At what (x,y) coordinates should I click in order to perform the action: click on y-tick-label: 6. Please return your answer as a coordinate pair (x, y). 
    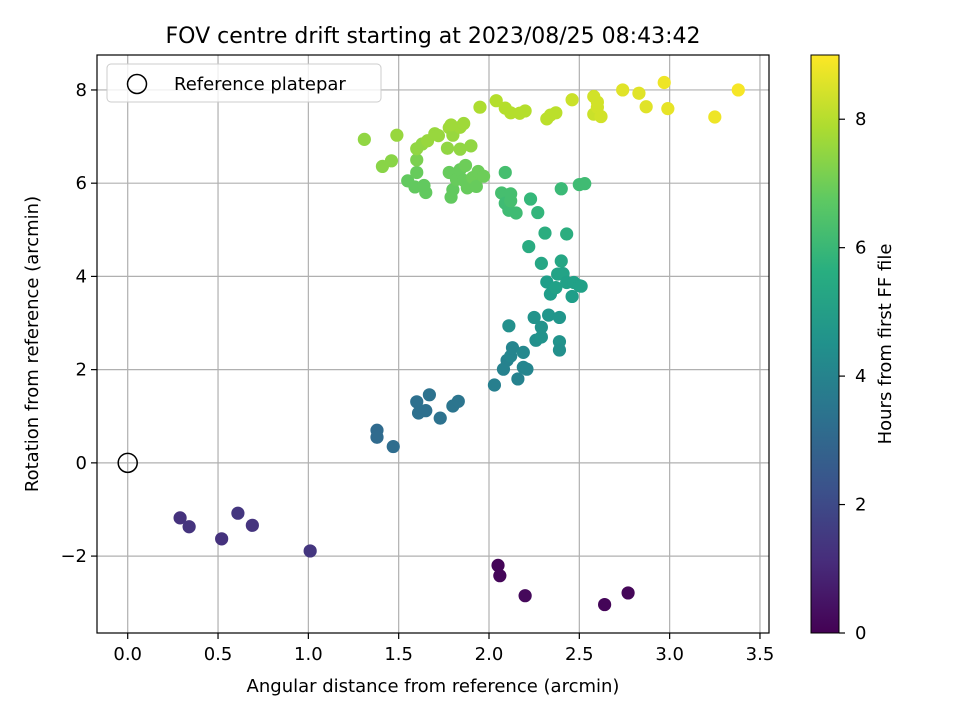
    Looking at the image, I should click on (81, 183).